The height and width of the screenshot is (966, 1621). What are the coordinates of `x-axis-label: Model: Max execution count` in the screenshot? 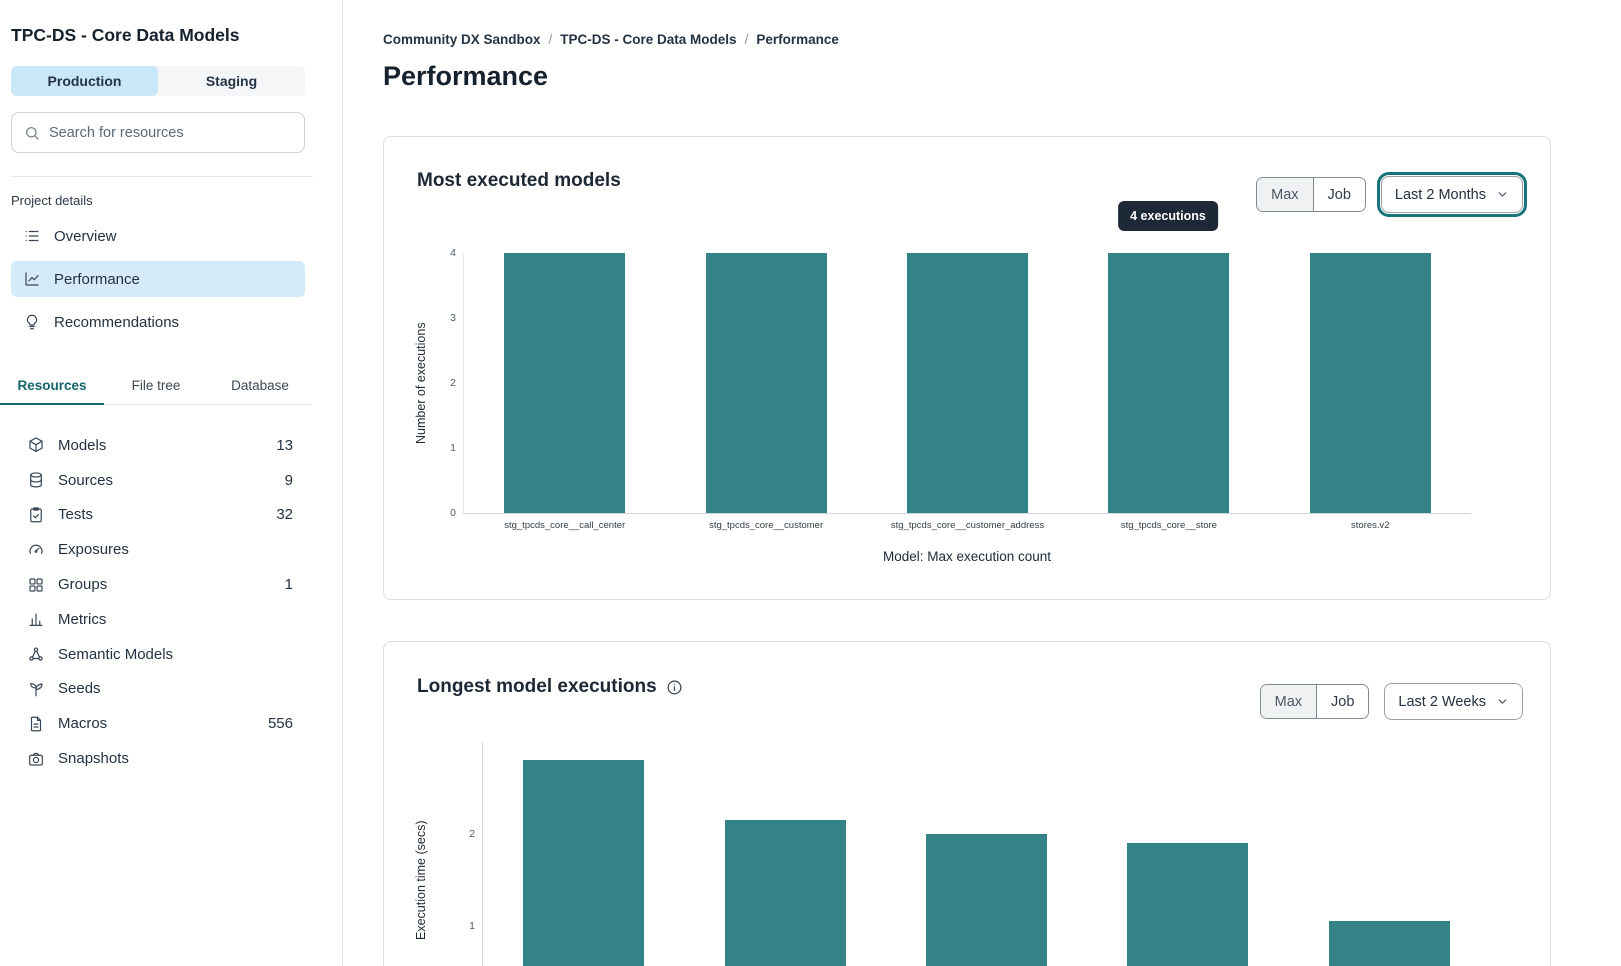 It's located at (967, 556).